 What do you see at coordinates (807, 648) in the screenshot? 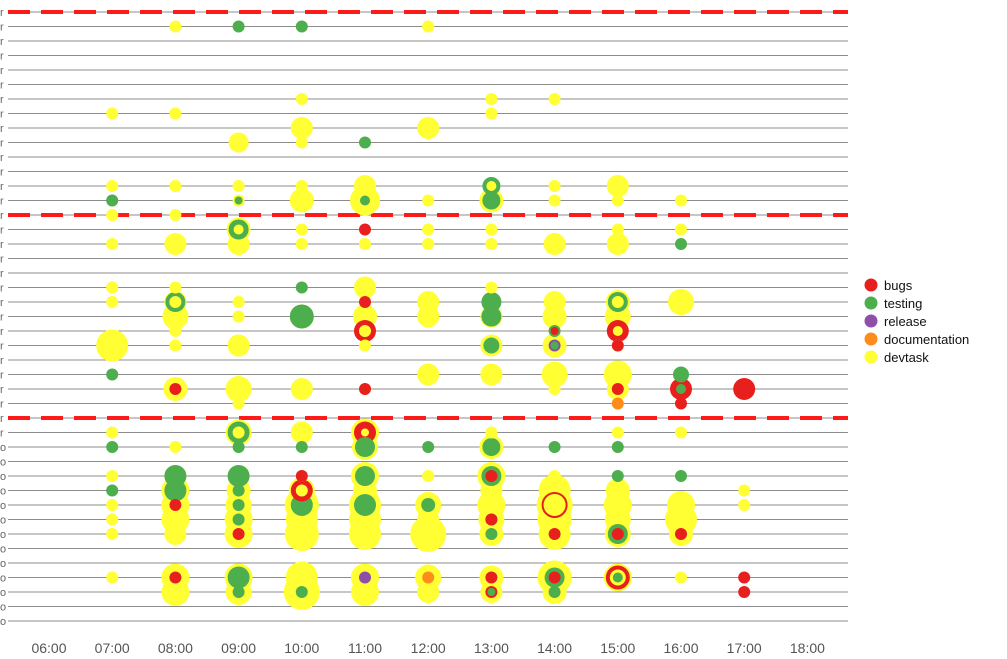
I see `x-tick-label: 18:00` at bounding box center [807, 648].